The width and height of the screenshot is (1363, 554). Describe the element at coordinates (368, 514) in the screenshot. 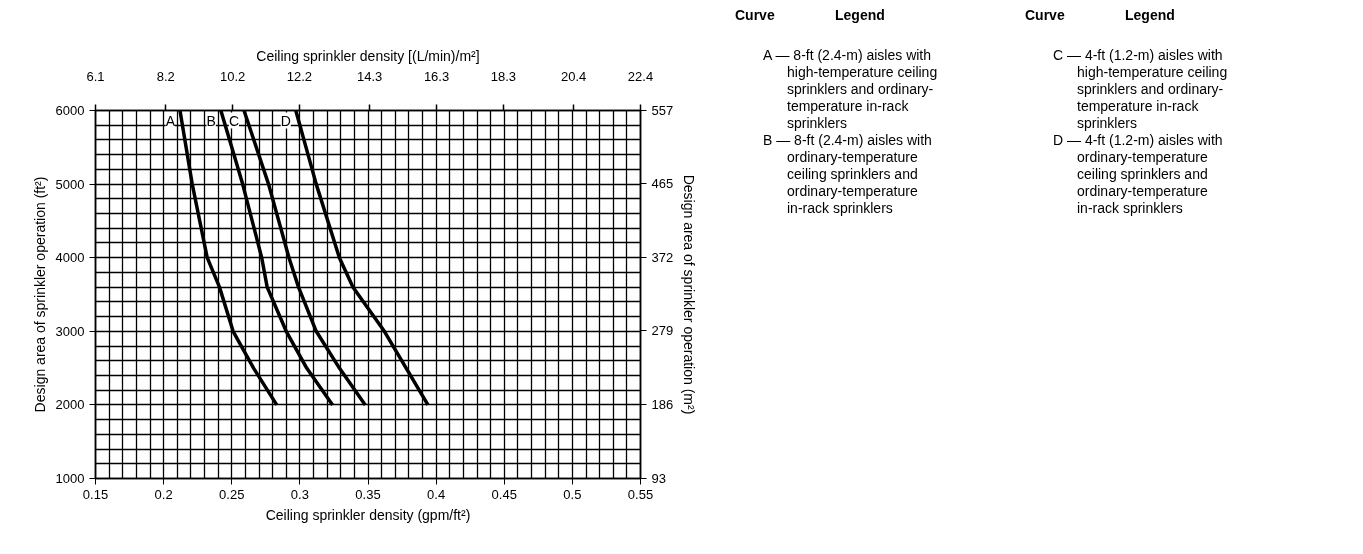

I see `x-axis-title: Ceiling sprinkler density (gpm/ft²)` at that location.